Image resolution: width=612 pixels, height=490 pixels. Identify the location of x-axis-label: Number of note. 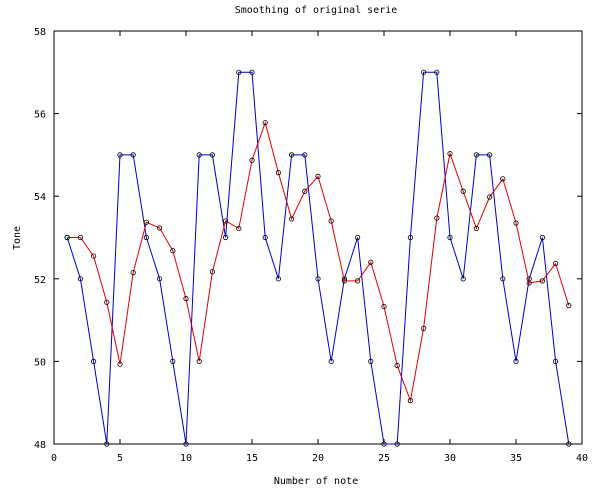
(316, 481).